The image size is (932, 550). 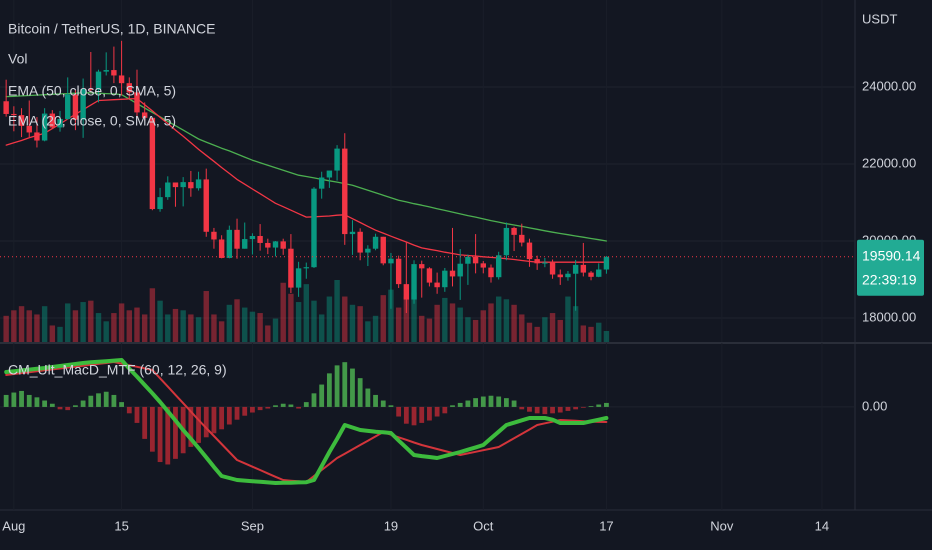 What do you see at coordinates (874, 405) in the screenshot?
I see `y-tick-label: 0.00` at bounding box center [874, 405].